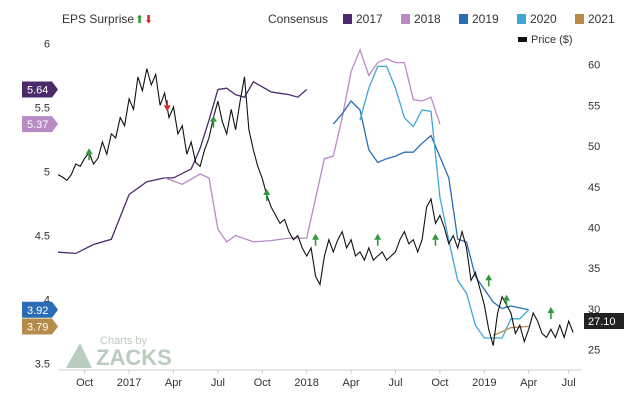  I want to click on down-arrow-icon: ⬇, so click(148, 20).